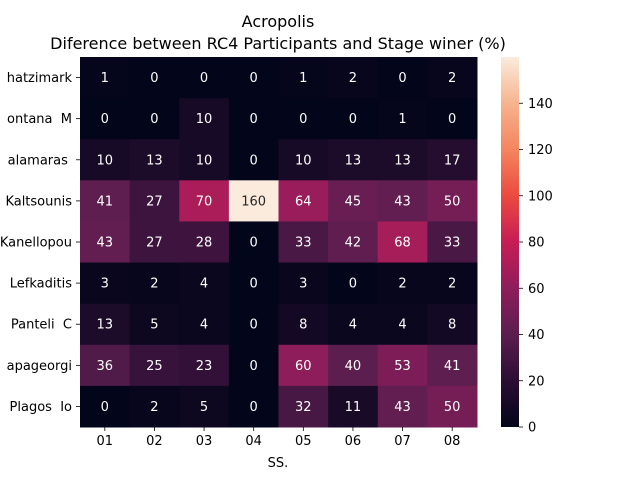 This screenshot has width=640, height=480. I want to click on colorbar-tick-label: 0, so click(532, 428).